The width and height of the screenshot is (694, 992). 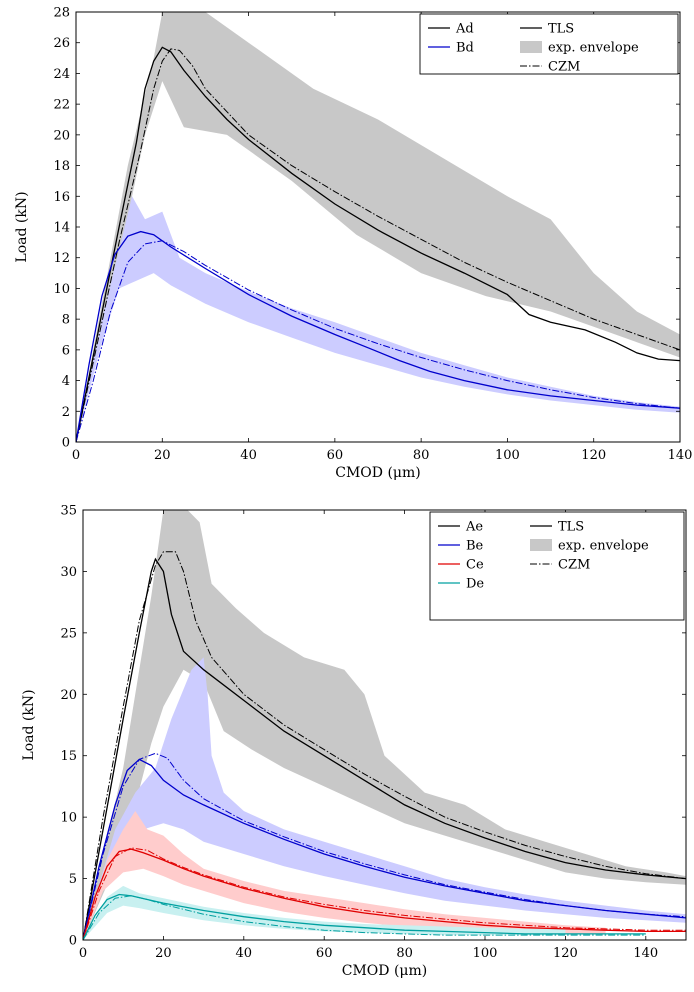 I want to click on y-tick-label: 26, so click(x=61, y=43).